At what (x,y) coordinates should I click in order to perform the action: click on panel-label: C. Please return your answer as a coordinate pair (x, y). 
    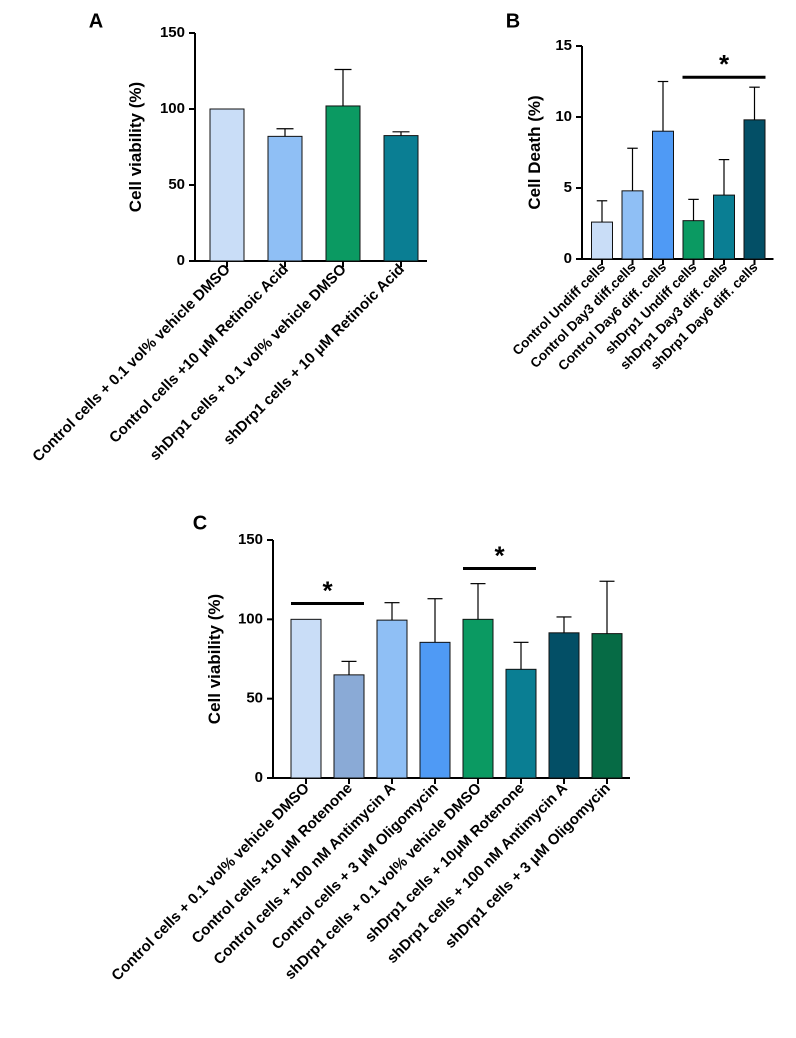
    Looking at the image, I should click on (200, 523).